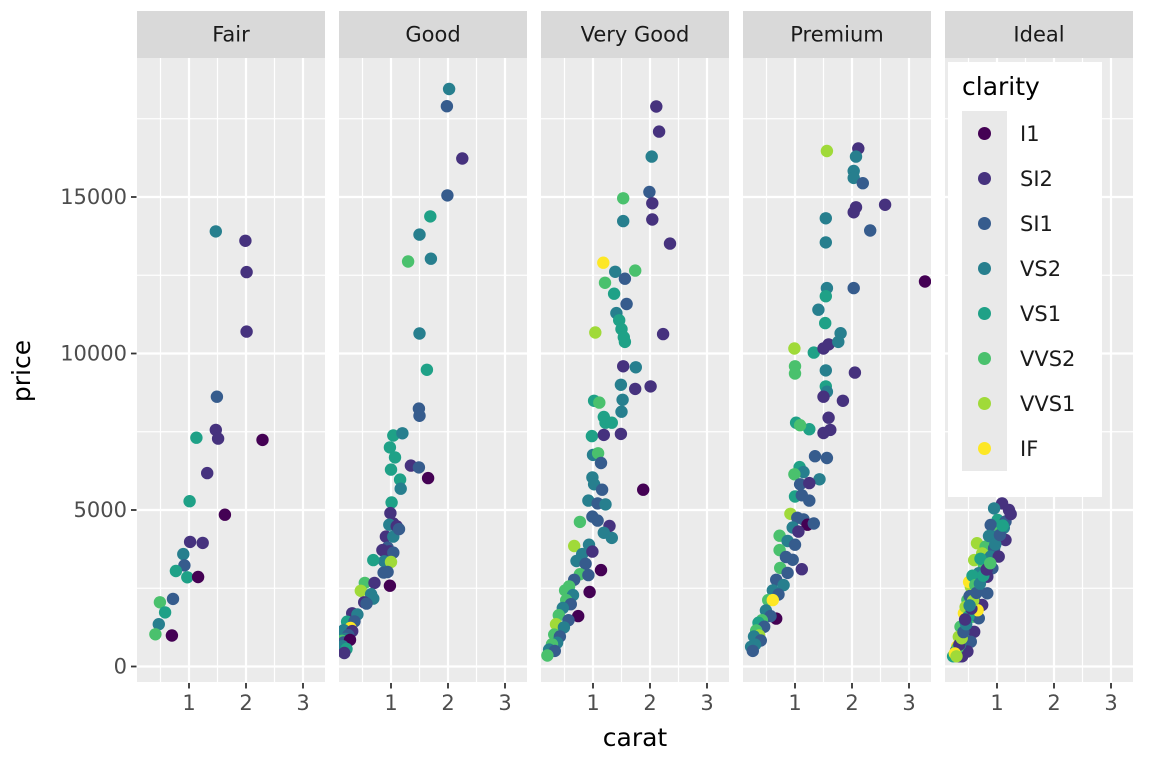  I want to click on y-axis-title: price, so click(21, 371).